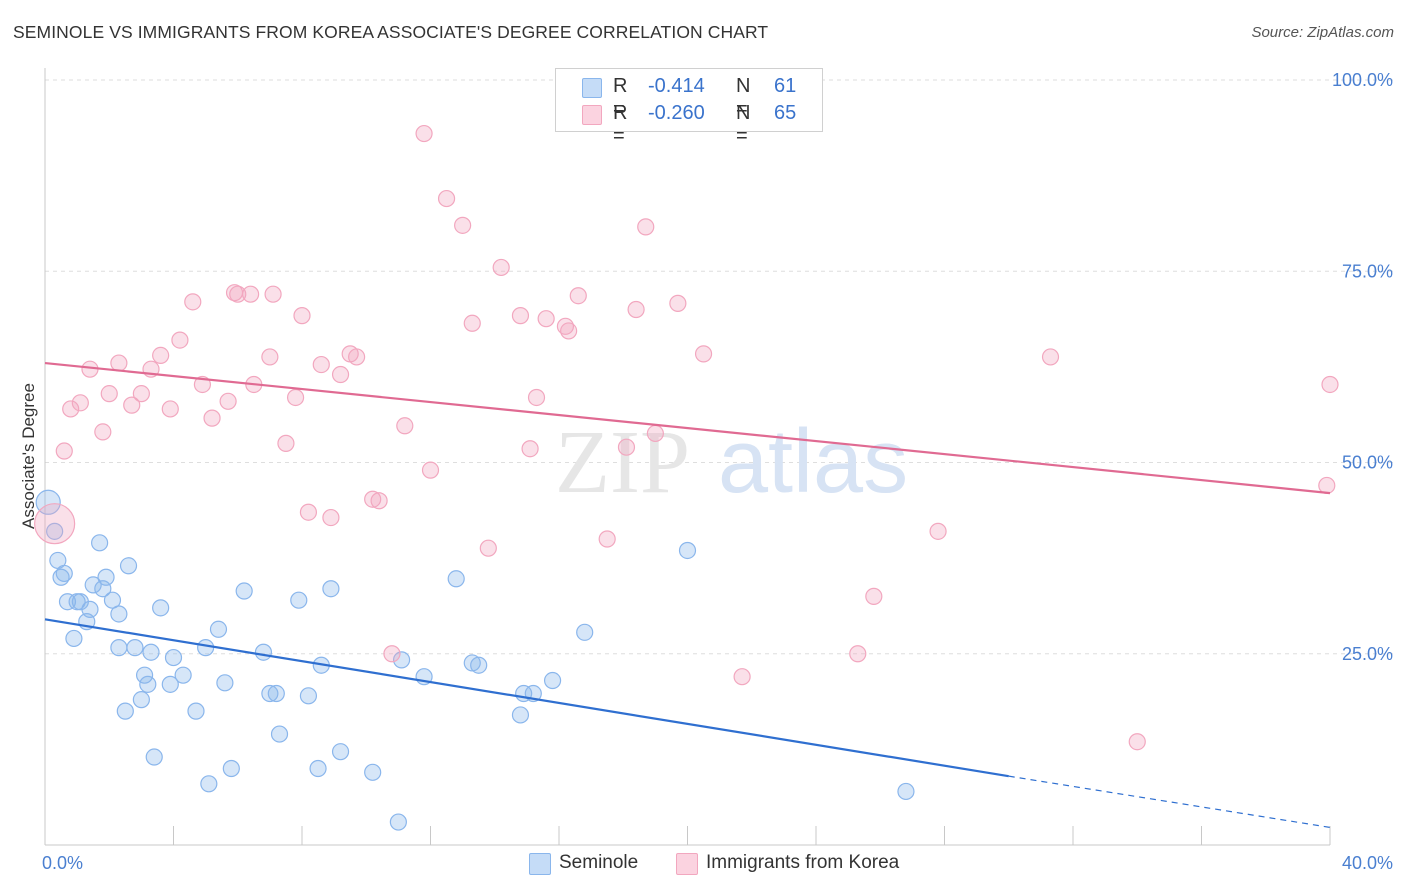  What do you see at coordinates (526, 698) in the screenshot?
I see `seminole-trend-line` at bounding box center [526, 698].